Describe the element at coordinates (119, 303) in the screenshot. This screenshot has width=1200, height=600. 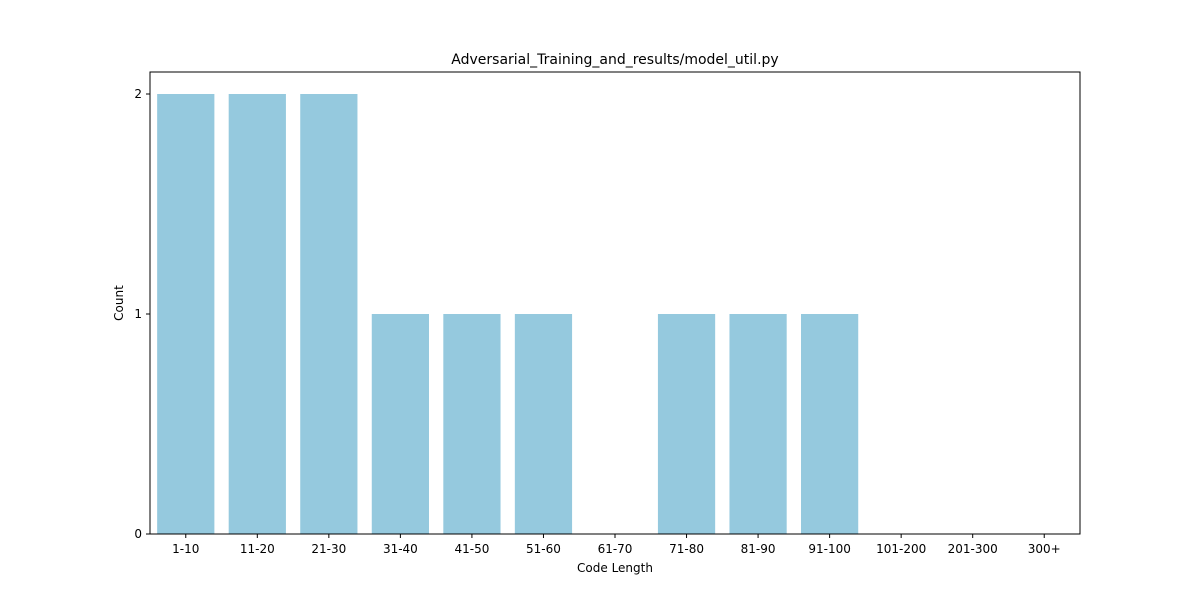
I see `y-axis-label: Count` at that location.